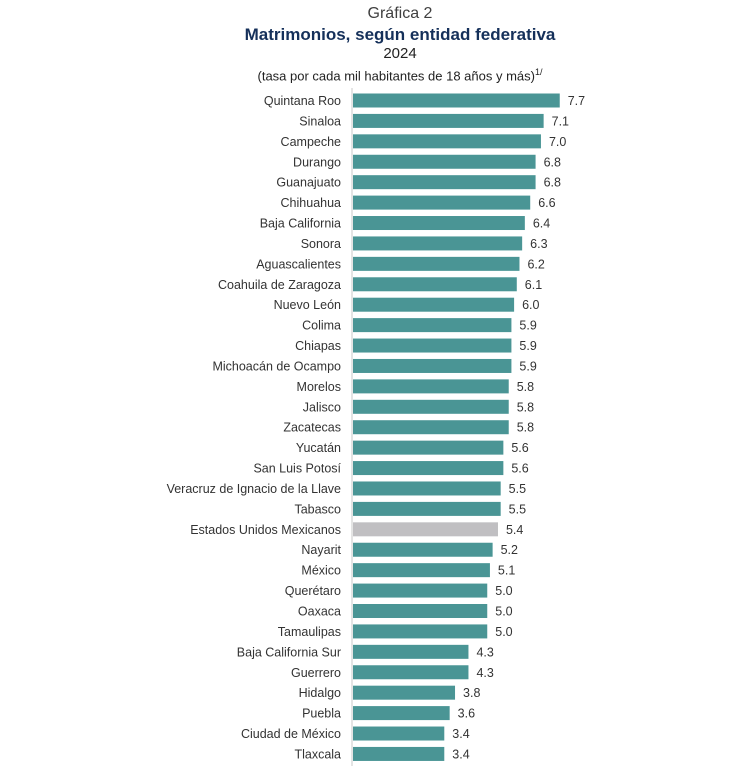 The image size is (750, 782). I want to click on value-label: 3.8, so click(471, 693).